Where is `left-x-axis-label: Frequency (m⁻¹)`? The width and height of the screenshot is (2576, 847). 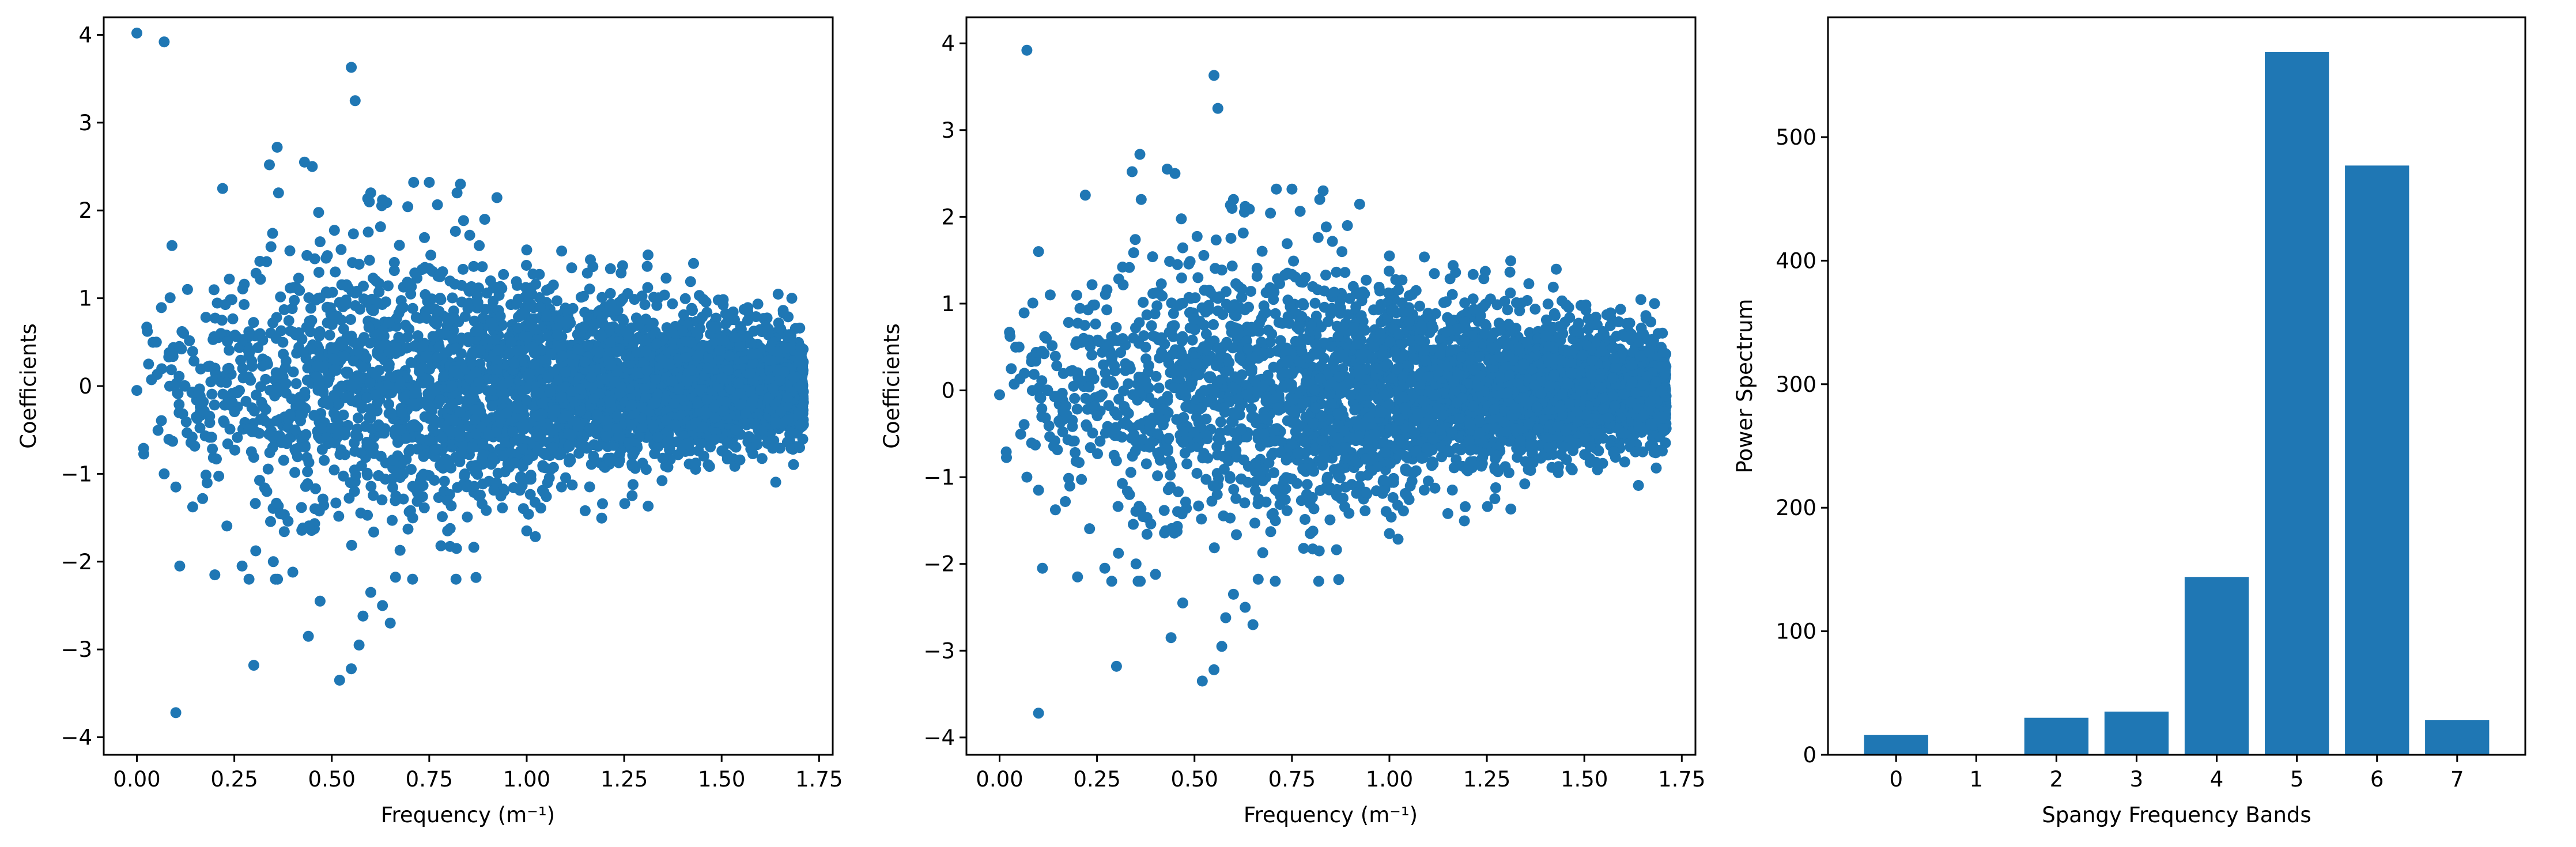
left-x-axis-label: Frequency (m⁻¹) is located at coordinates (468, 815).